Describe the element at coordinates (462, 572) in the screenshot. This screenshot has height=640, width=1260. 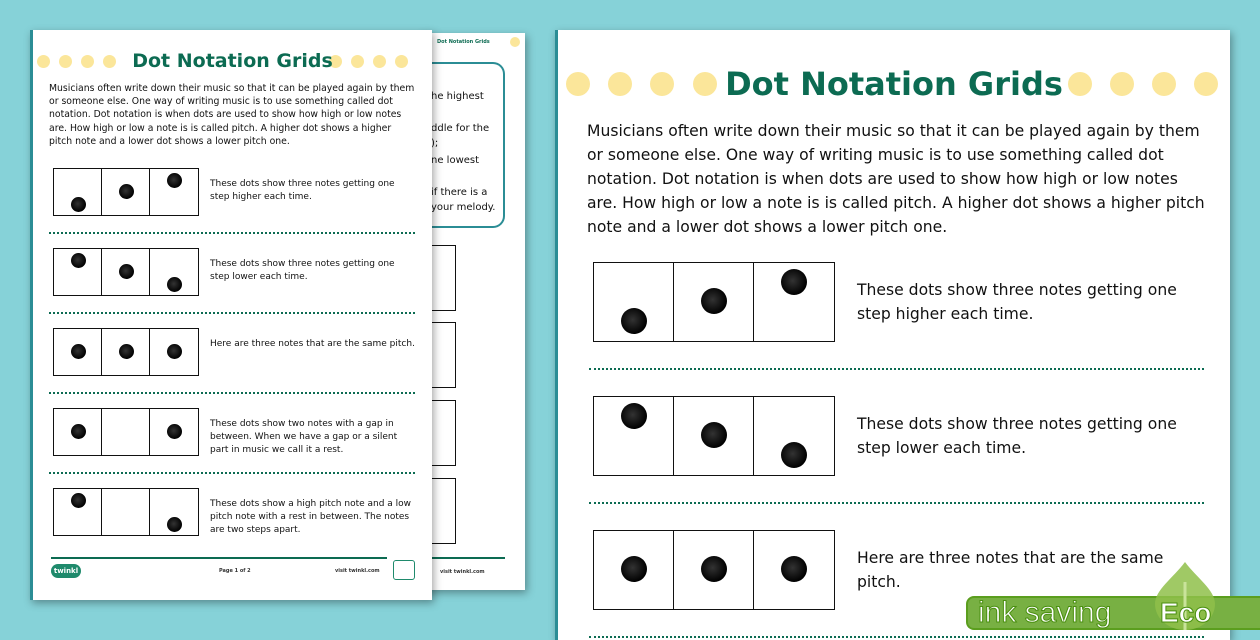
I see `back-footer-site: visit twinkl.com` at that location.